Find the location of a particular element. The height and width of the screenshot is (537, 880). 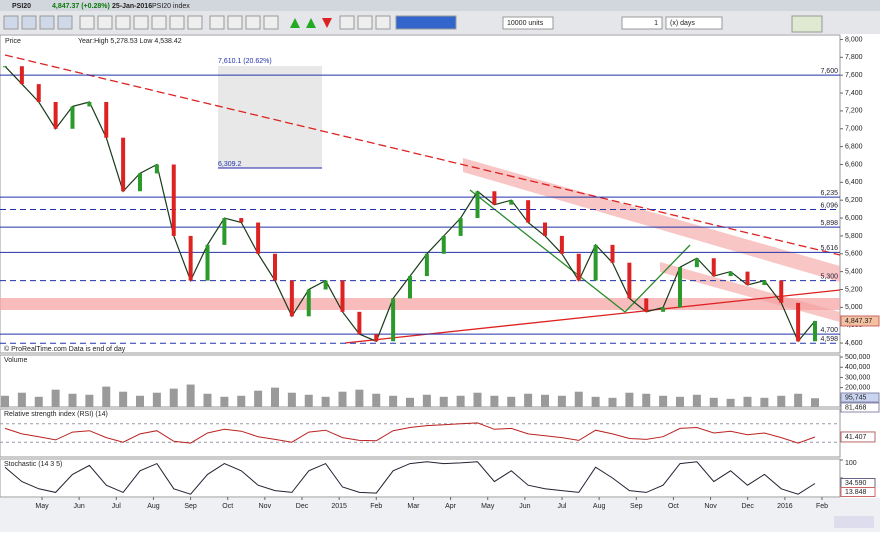

zoom-buttons is located at coordinates (854, 522).